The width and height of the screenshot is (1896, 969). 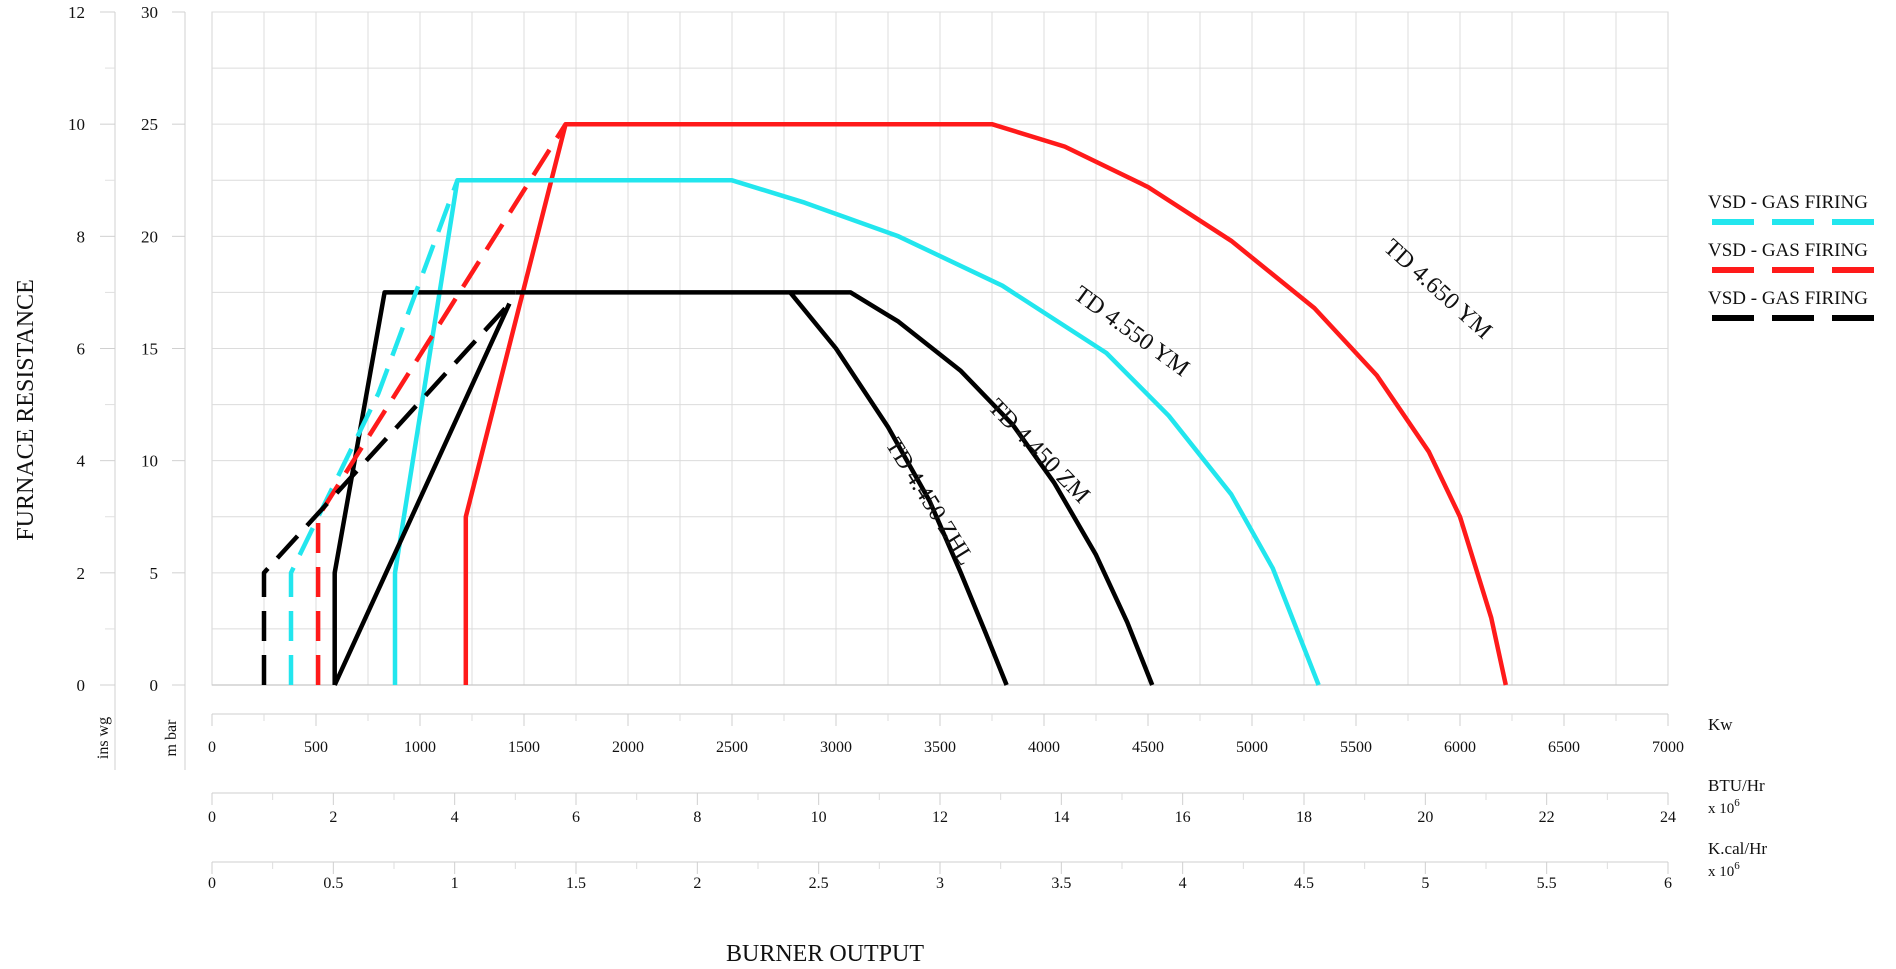 What do you see at coordinates (149, 236) in the screenshot?
I see `y-tick-label-mbar: 20` at bounding box center [149, 236].